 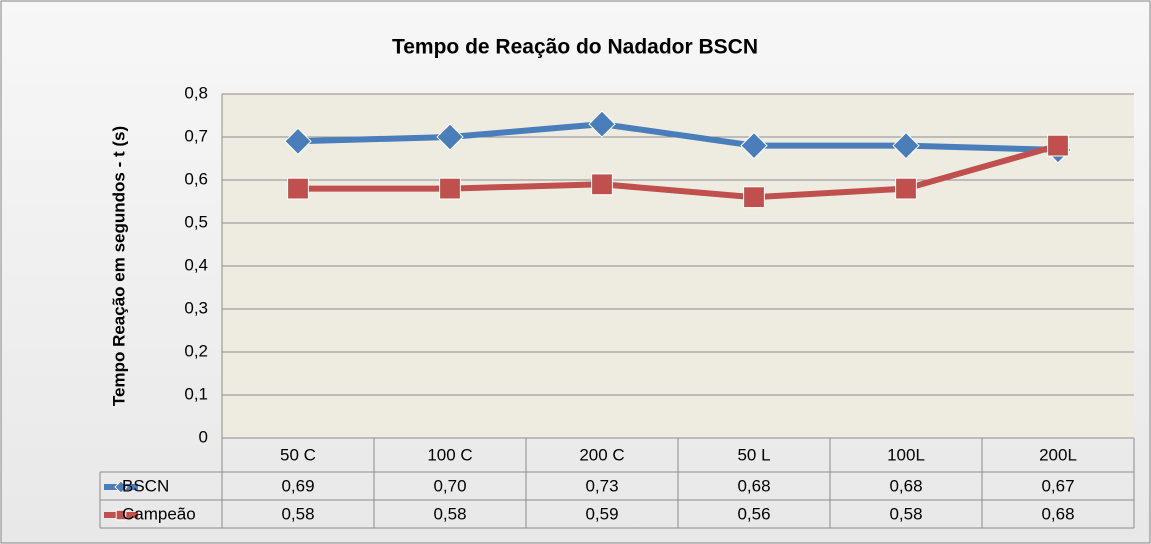 What do you see at coordinates (203, 436) in the screenshot?
I see `y-tick-label: 0` at bounding box center [203, 436].